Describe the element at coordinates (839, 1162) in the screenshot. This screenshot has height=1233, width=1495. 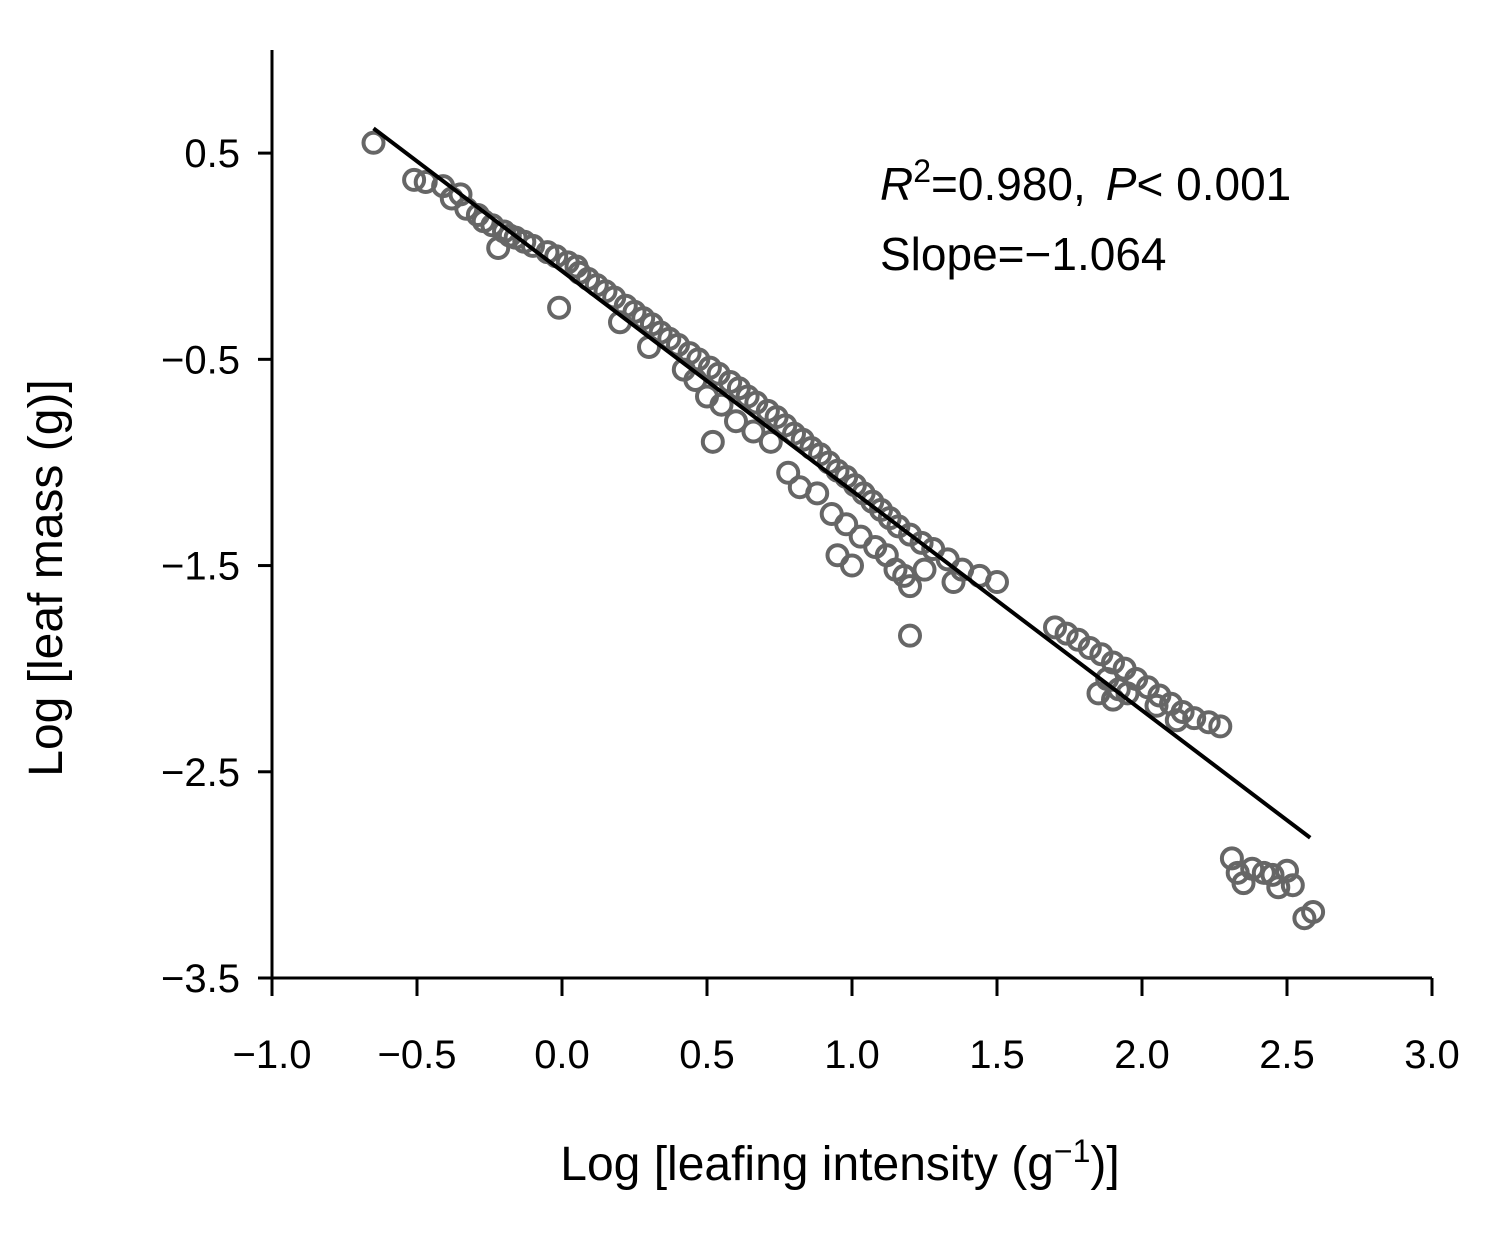
I see `x-axis-title: Log [leafing intensity (g−1)]` at that location.